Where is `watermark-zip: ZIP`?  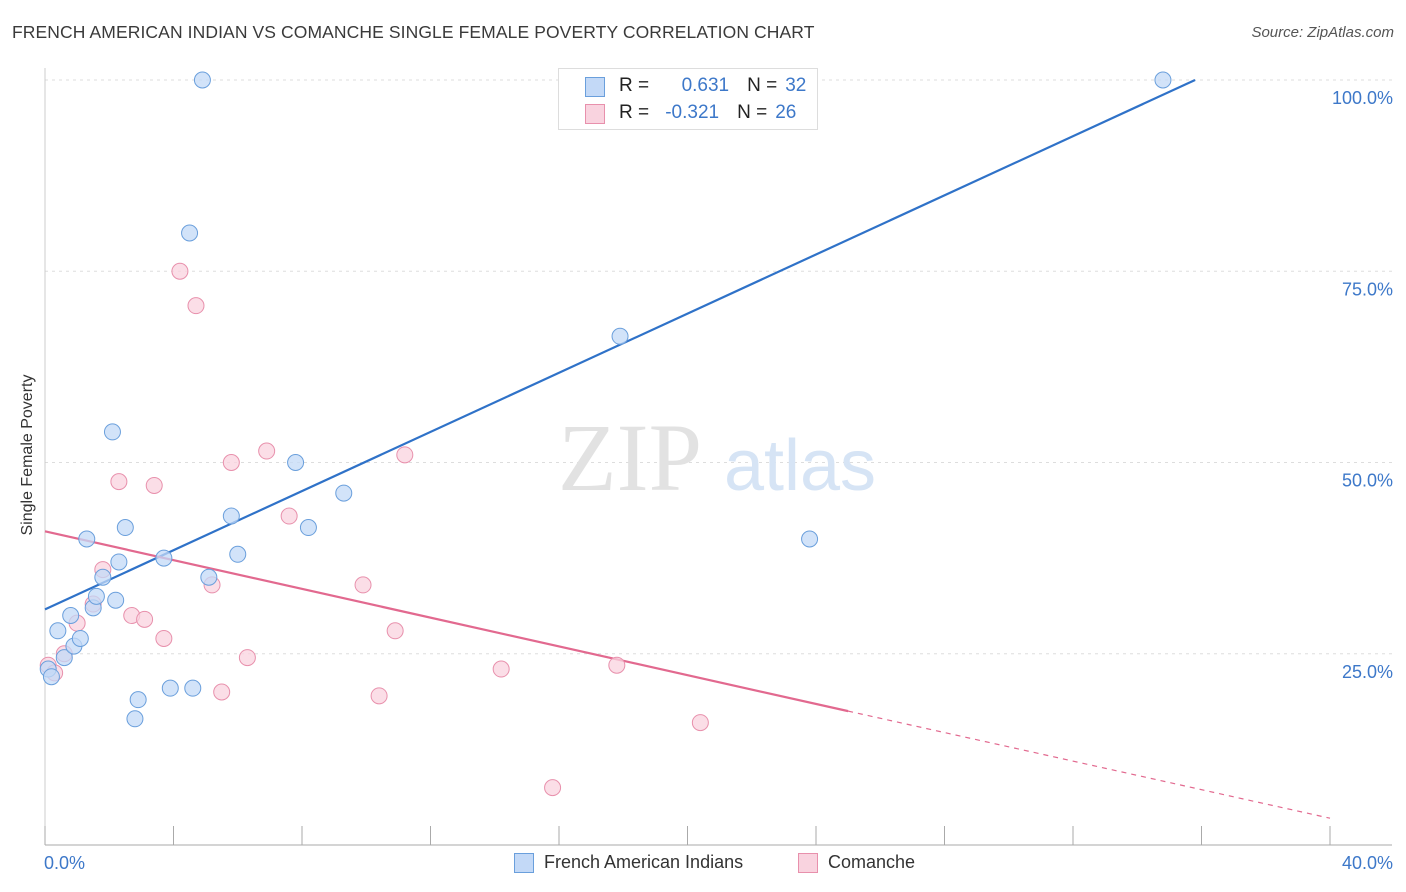
watermark-zip: ZIP is located at coordinates (630, 457).